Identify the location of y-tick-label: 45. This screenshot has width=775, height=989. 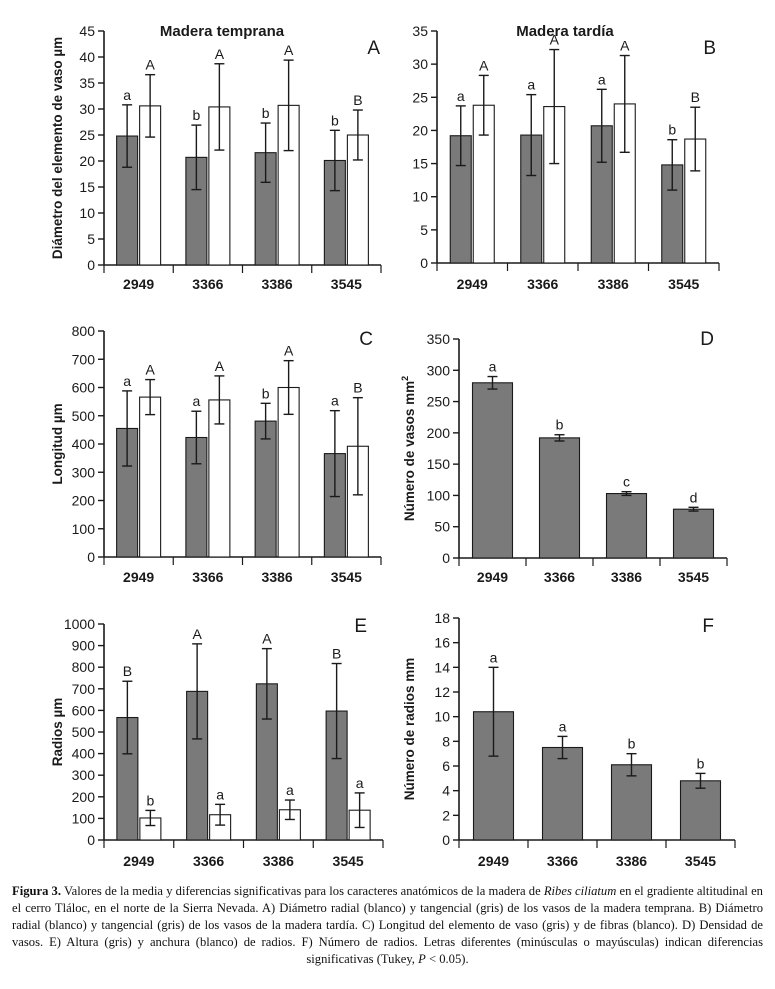
(87, 31).